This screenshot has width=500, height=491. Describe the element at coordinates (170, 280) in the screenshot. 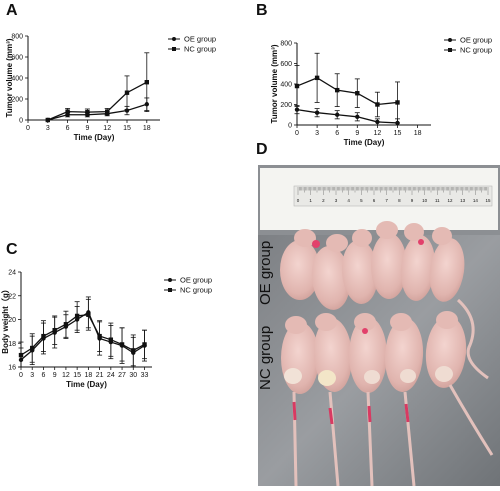

I see `chart-c-legend-oe-group-swatch-marker` at that location.